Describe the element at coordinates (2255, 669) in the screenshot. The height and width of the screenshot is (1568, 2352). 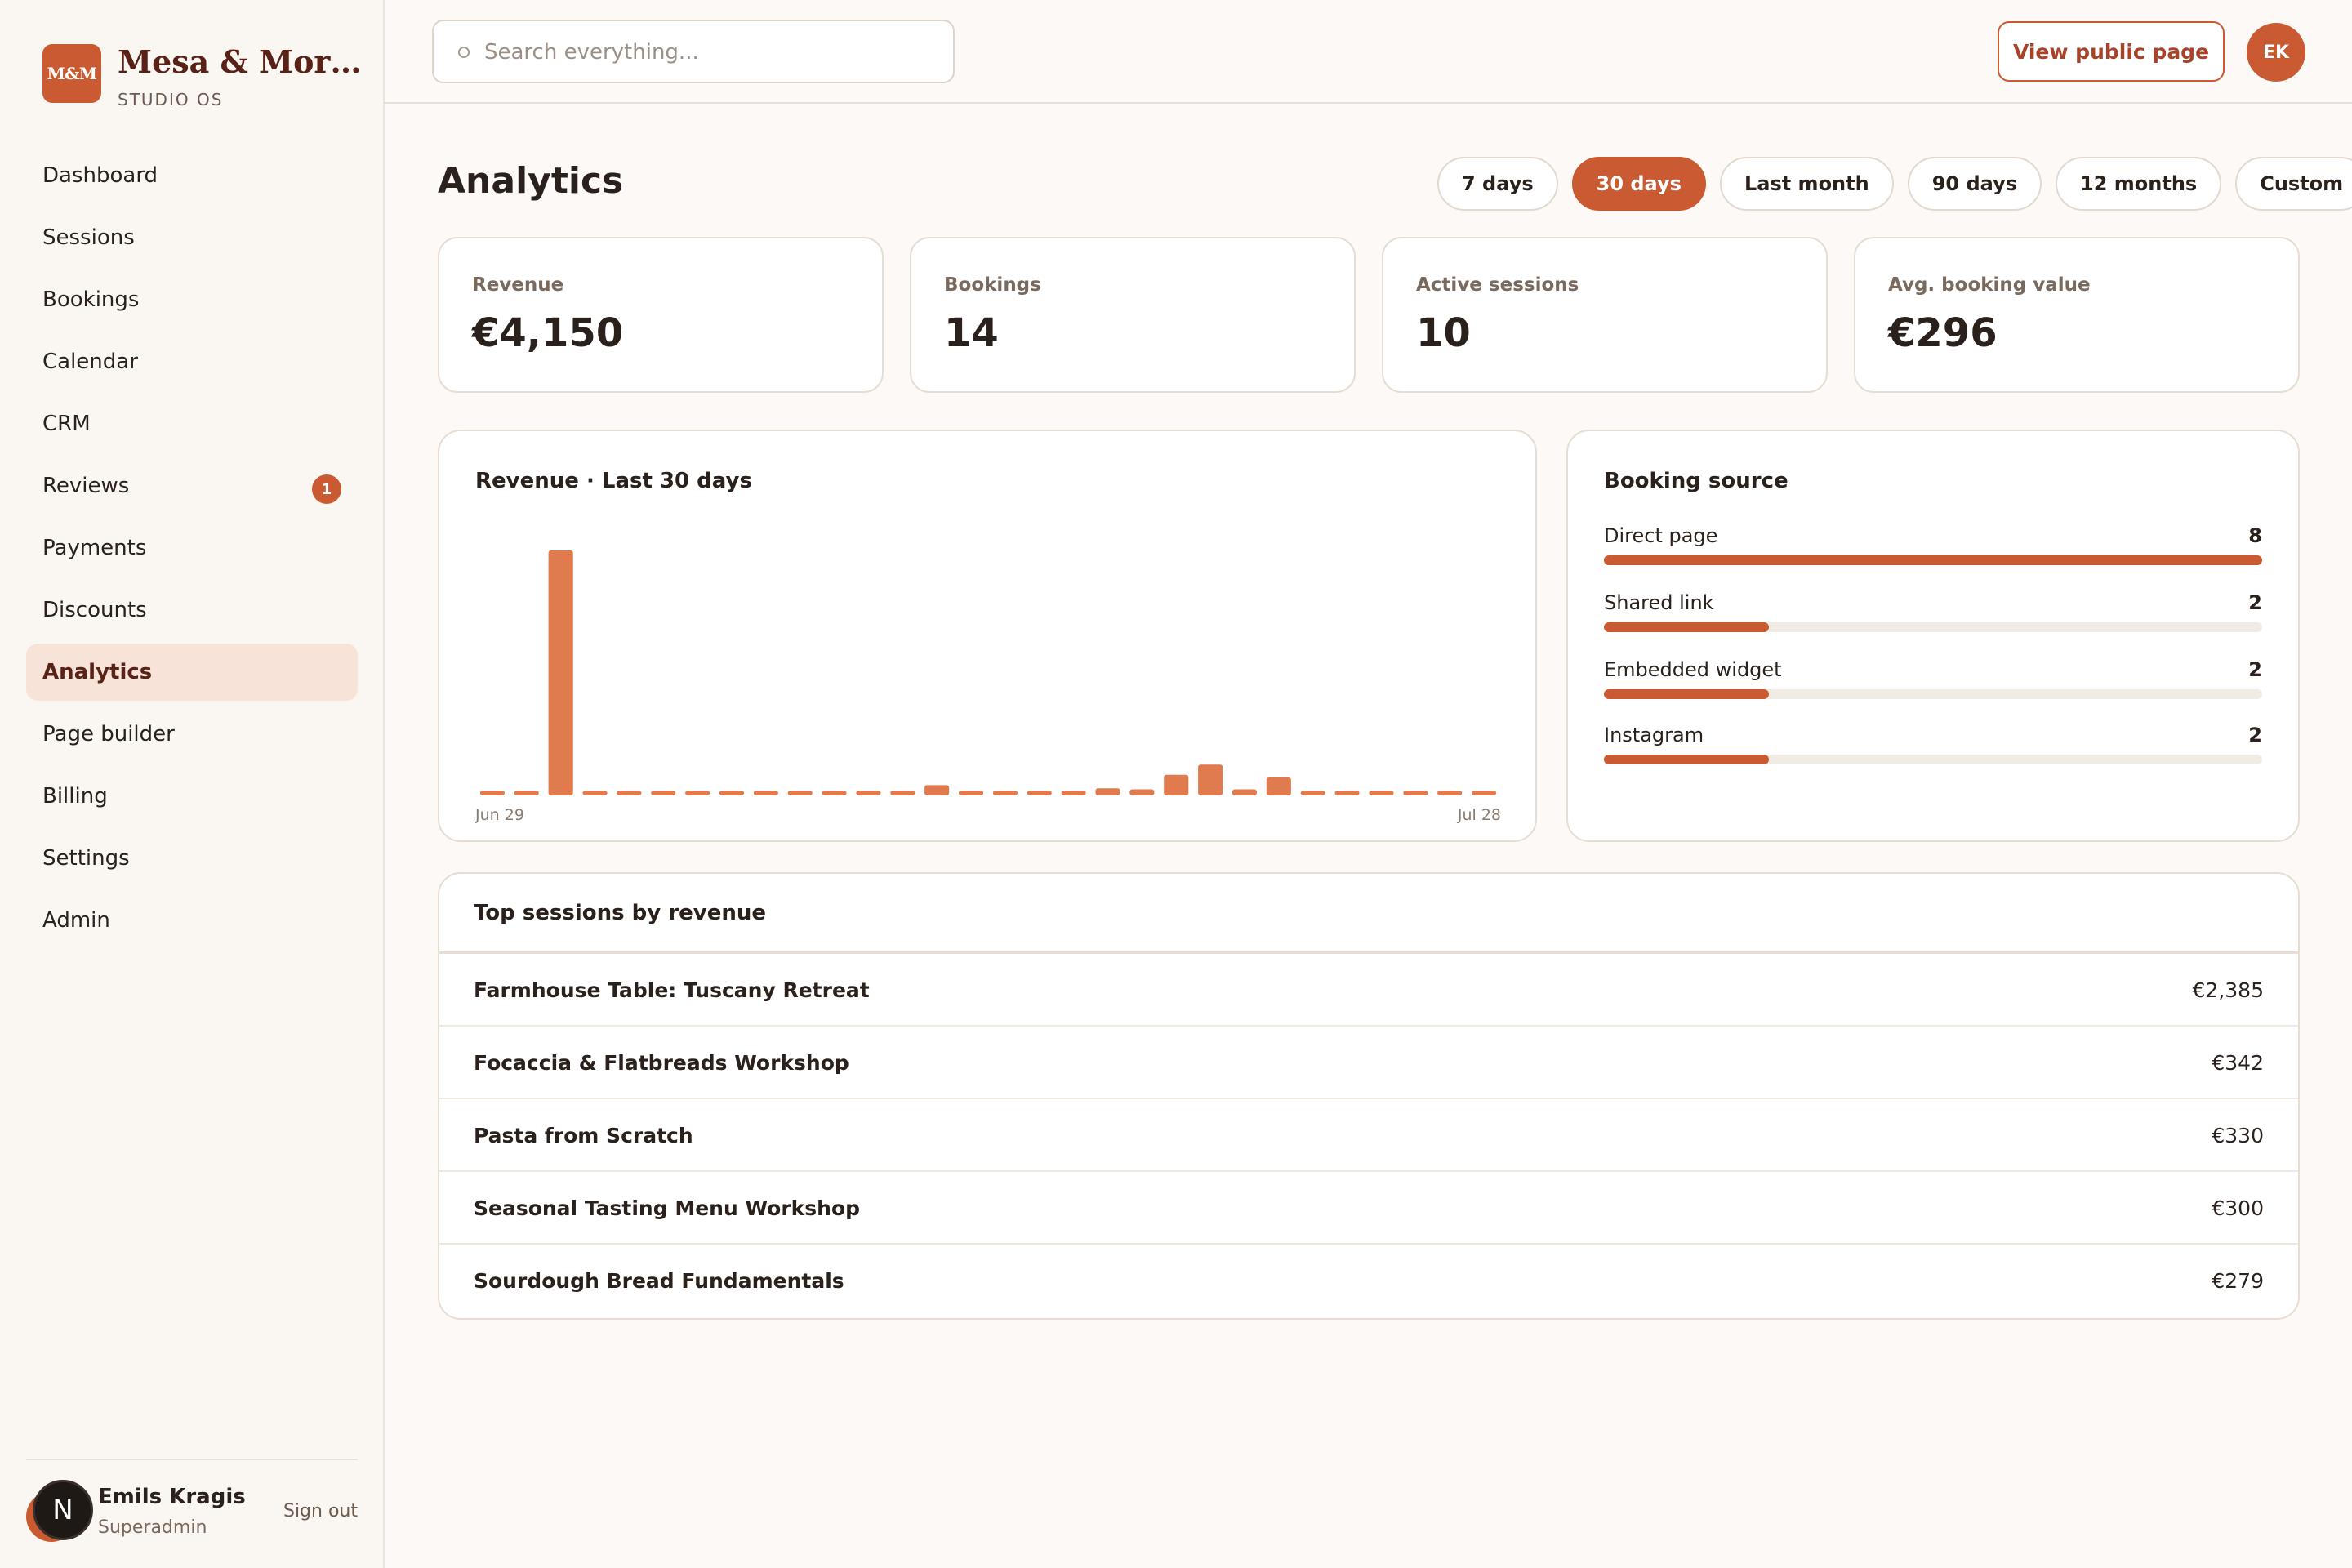
I see `source-count: 2` at that location.